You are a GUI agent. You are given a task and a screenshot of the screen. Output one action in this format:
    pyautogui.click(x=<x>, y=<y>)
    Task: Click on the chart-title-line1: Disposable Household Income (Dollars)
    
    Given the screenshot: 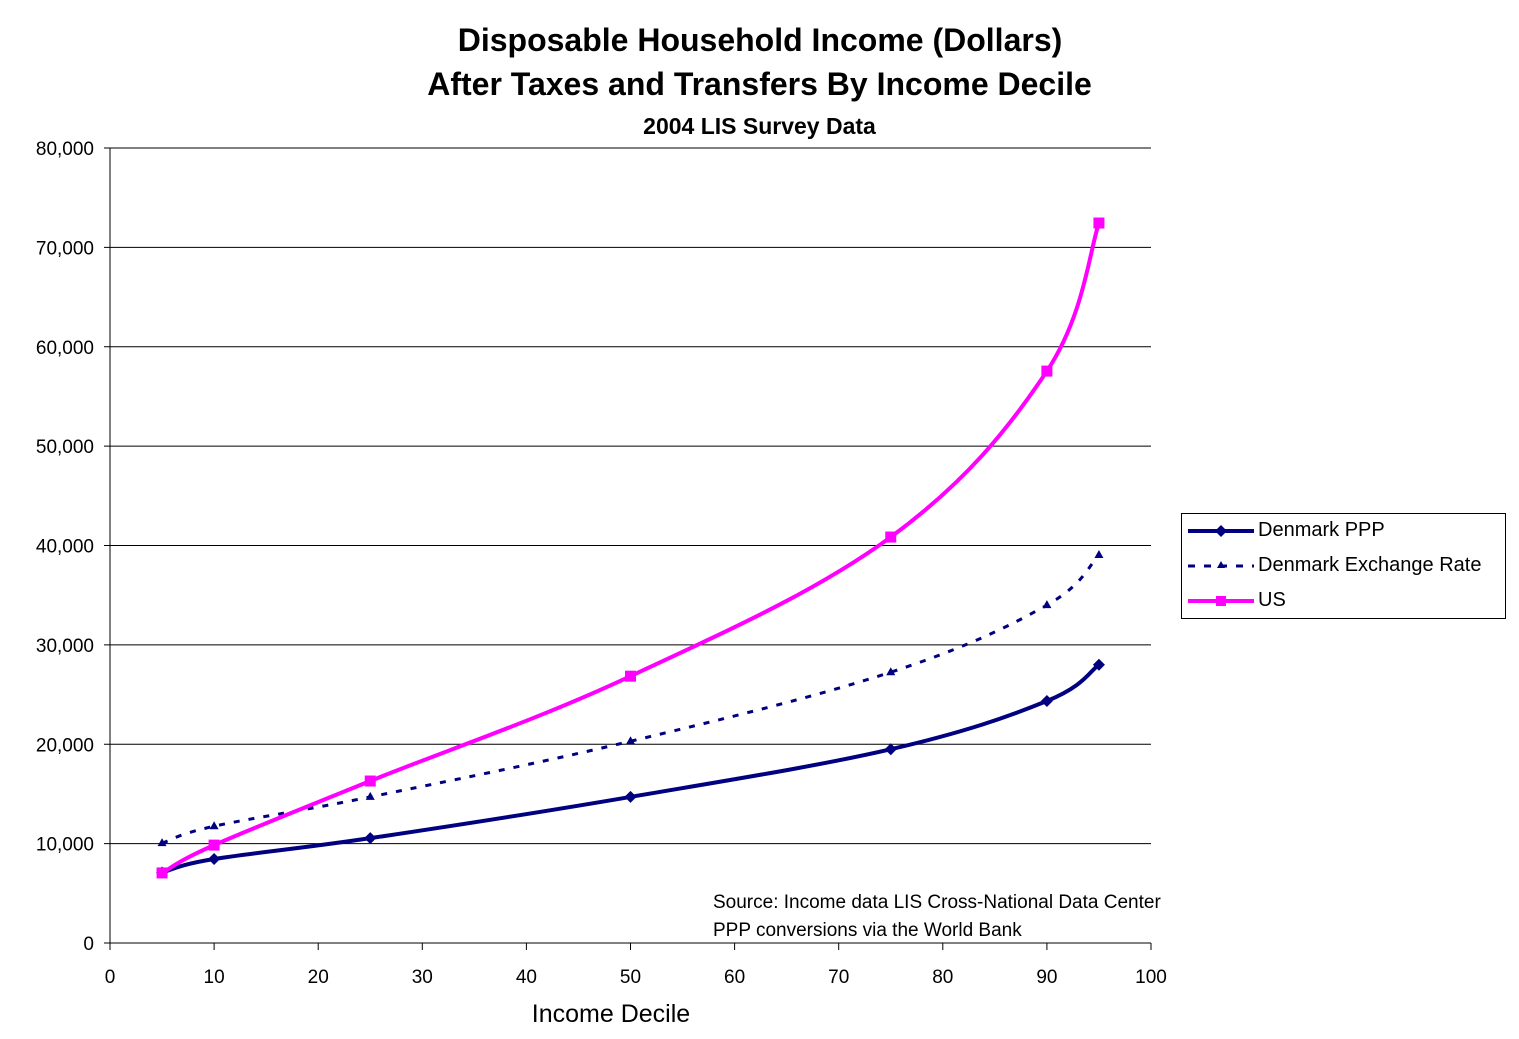 What is the action you would take?
    pyautogui.click(x=760, y=40)
    